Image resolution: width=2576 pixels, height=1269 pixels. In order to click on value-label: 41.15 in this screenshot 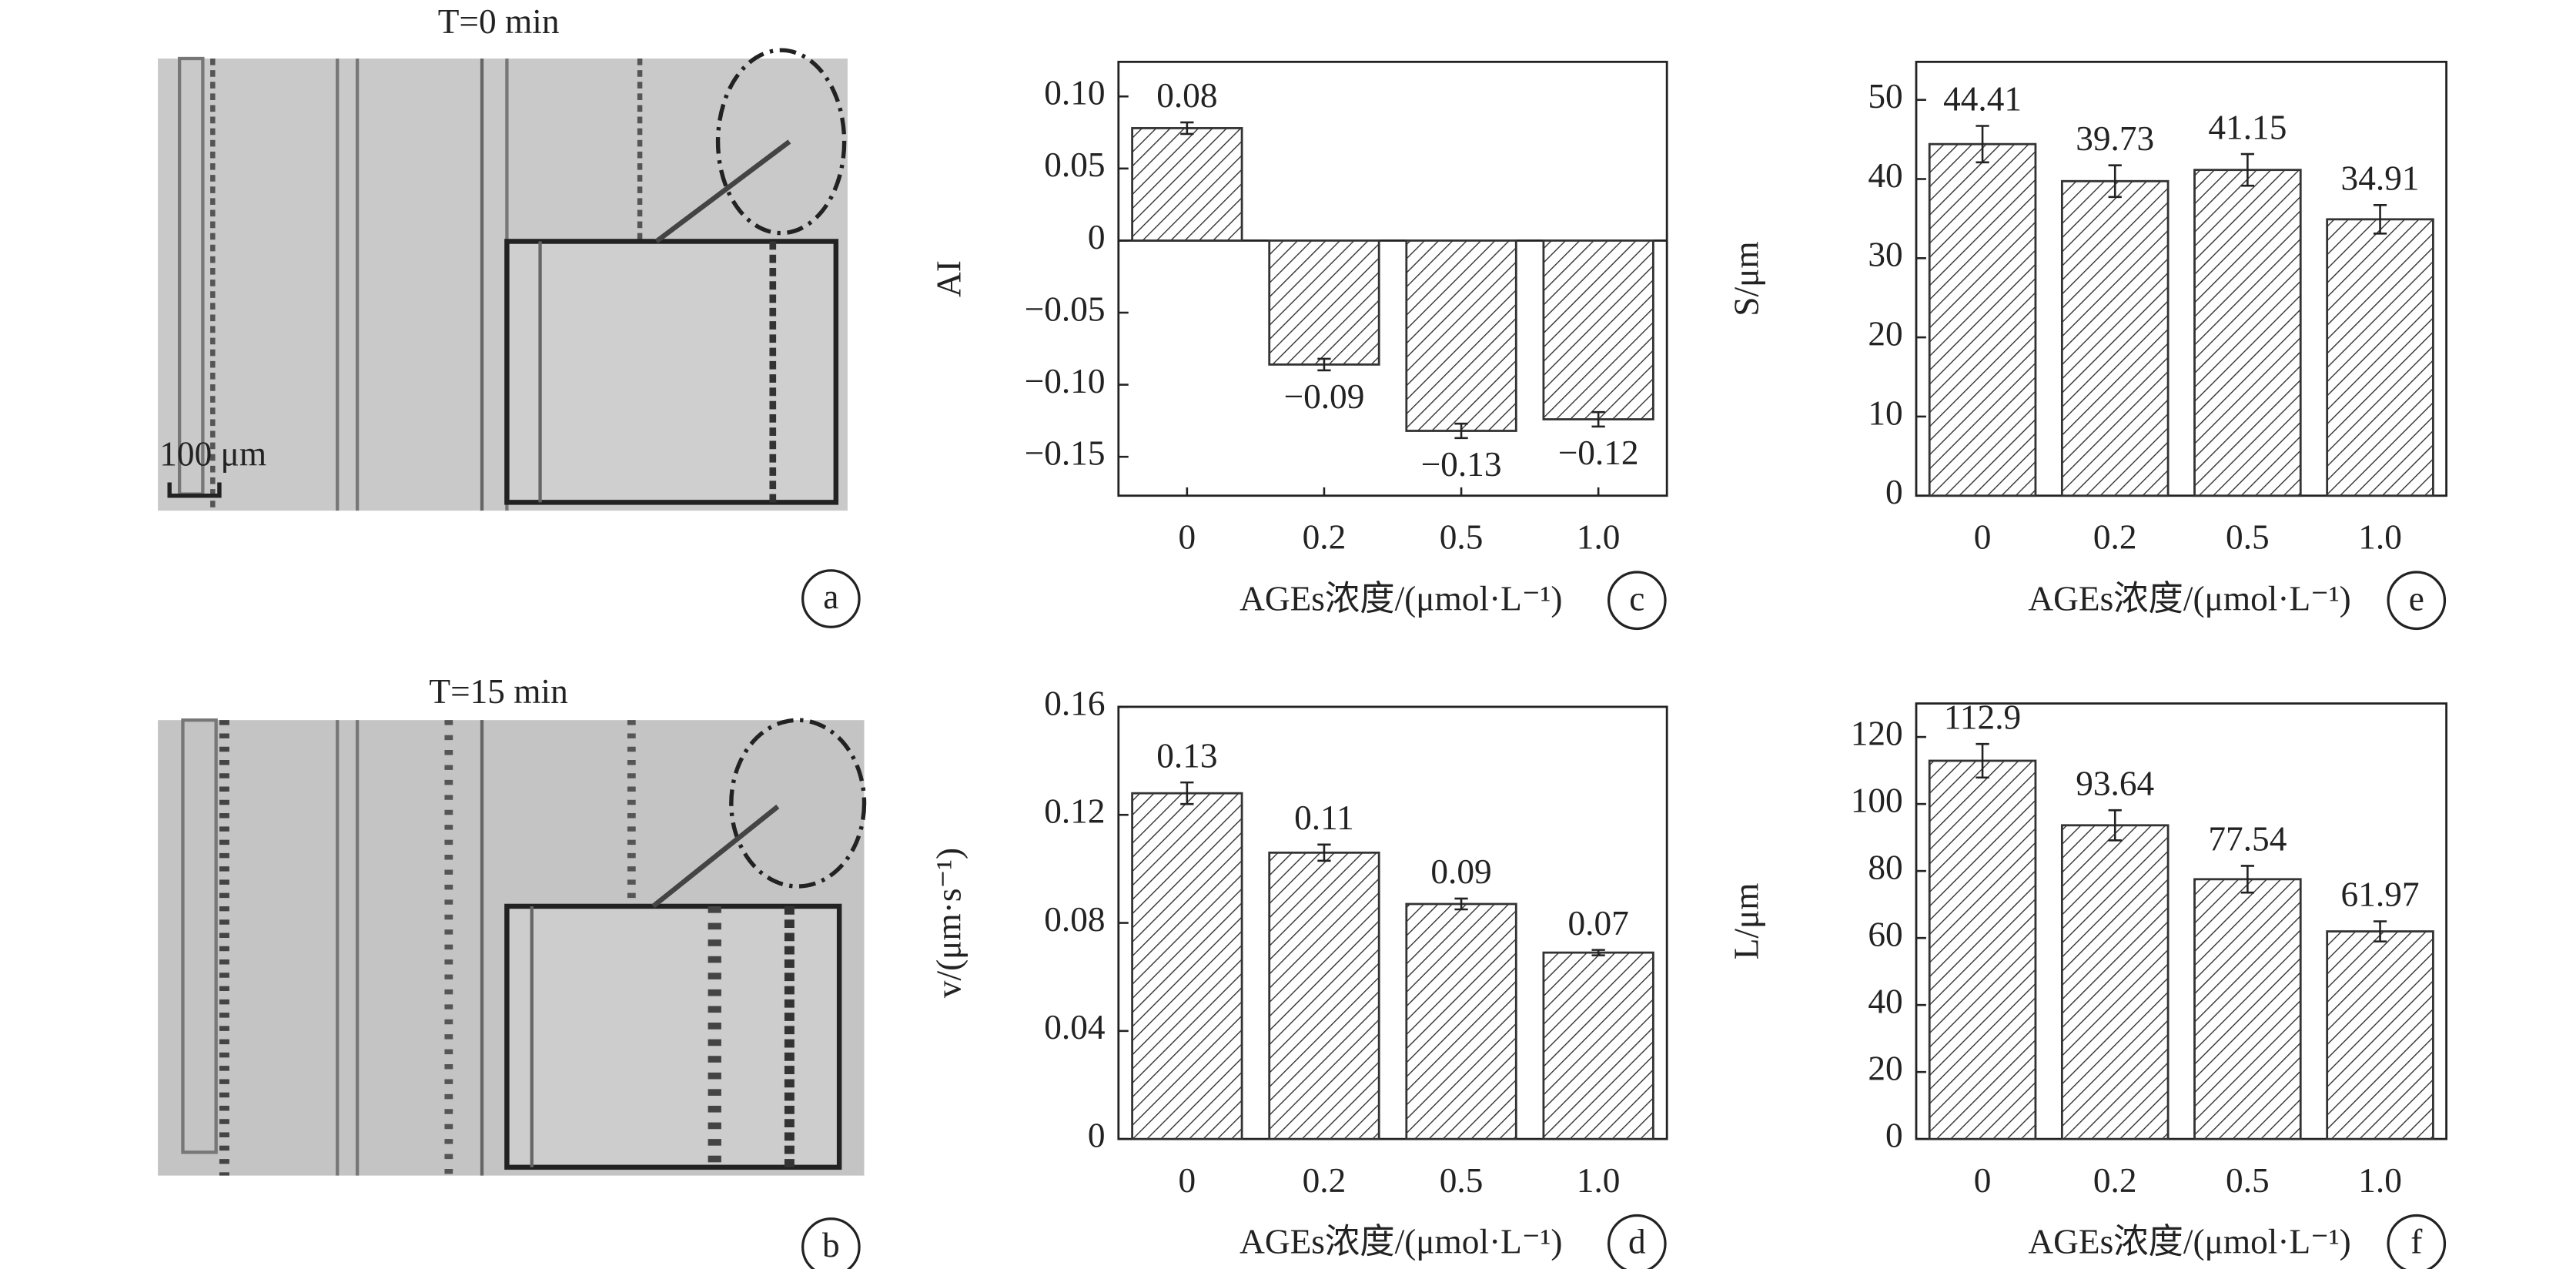, I will do `click(2247, 127)`.